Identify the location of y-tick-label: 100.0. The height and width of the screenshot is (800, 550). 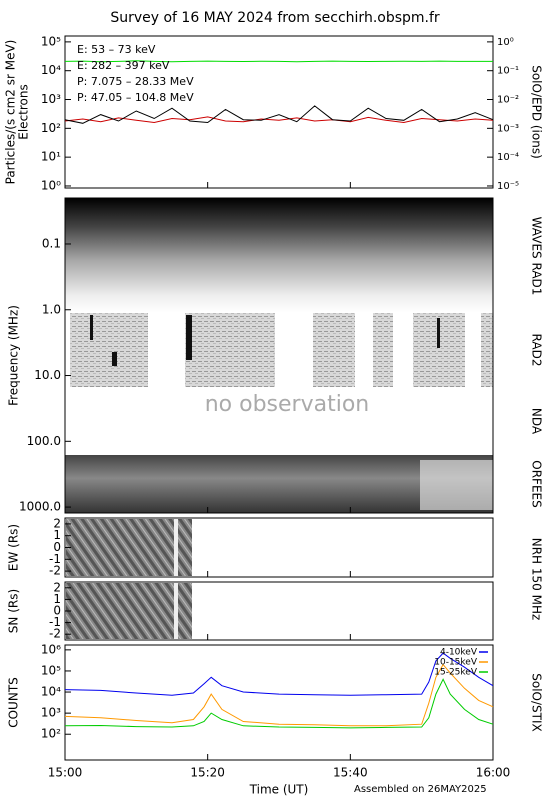
(44, 441).